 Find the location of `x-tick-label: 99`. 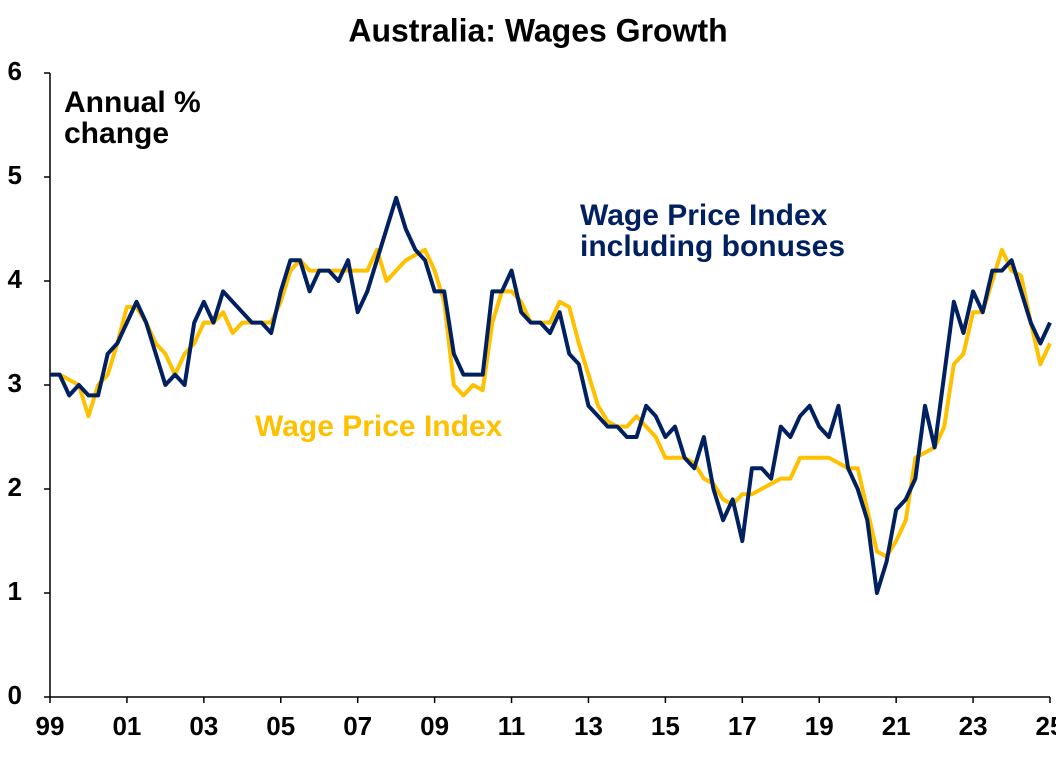

x-tick-label: 99 is located at coordinates (50, 726).